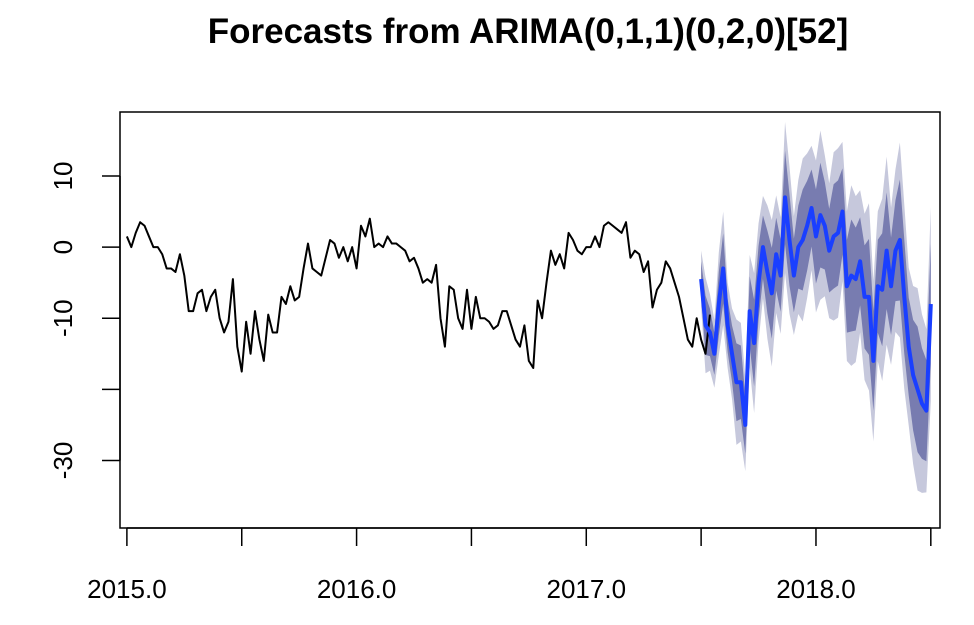  Describe the element at coordinates (357, 589) in the screenshot. I see `x-tick-label: 2016.0` at that location.